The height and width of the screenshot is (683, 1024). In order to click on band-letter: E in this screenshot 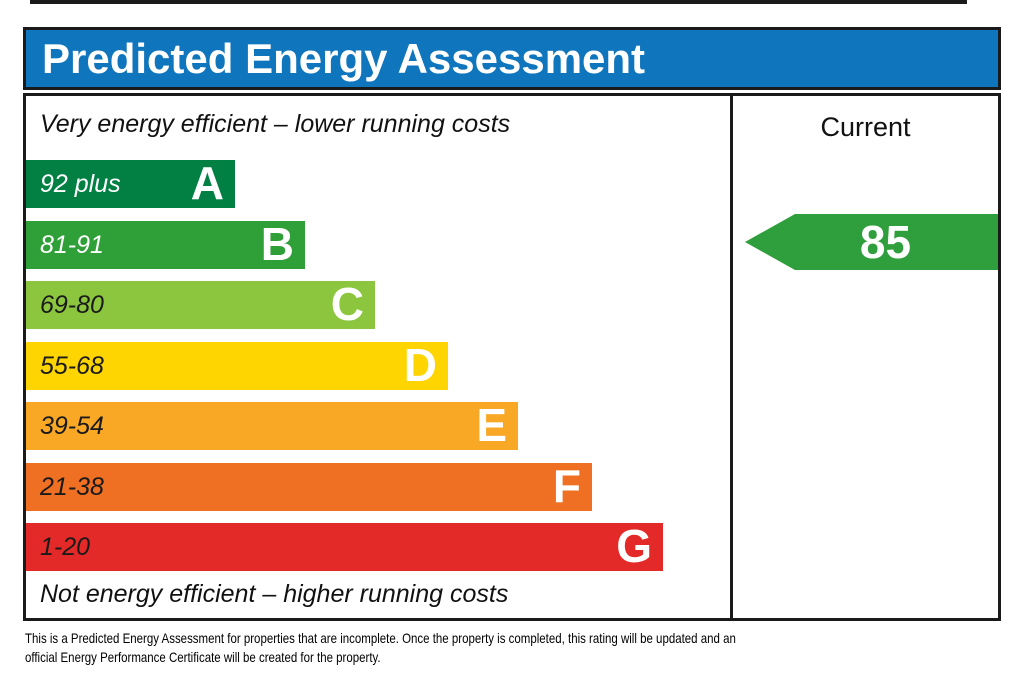, I will do `click(491, 425)`.